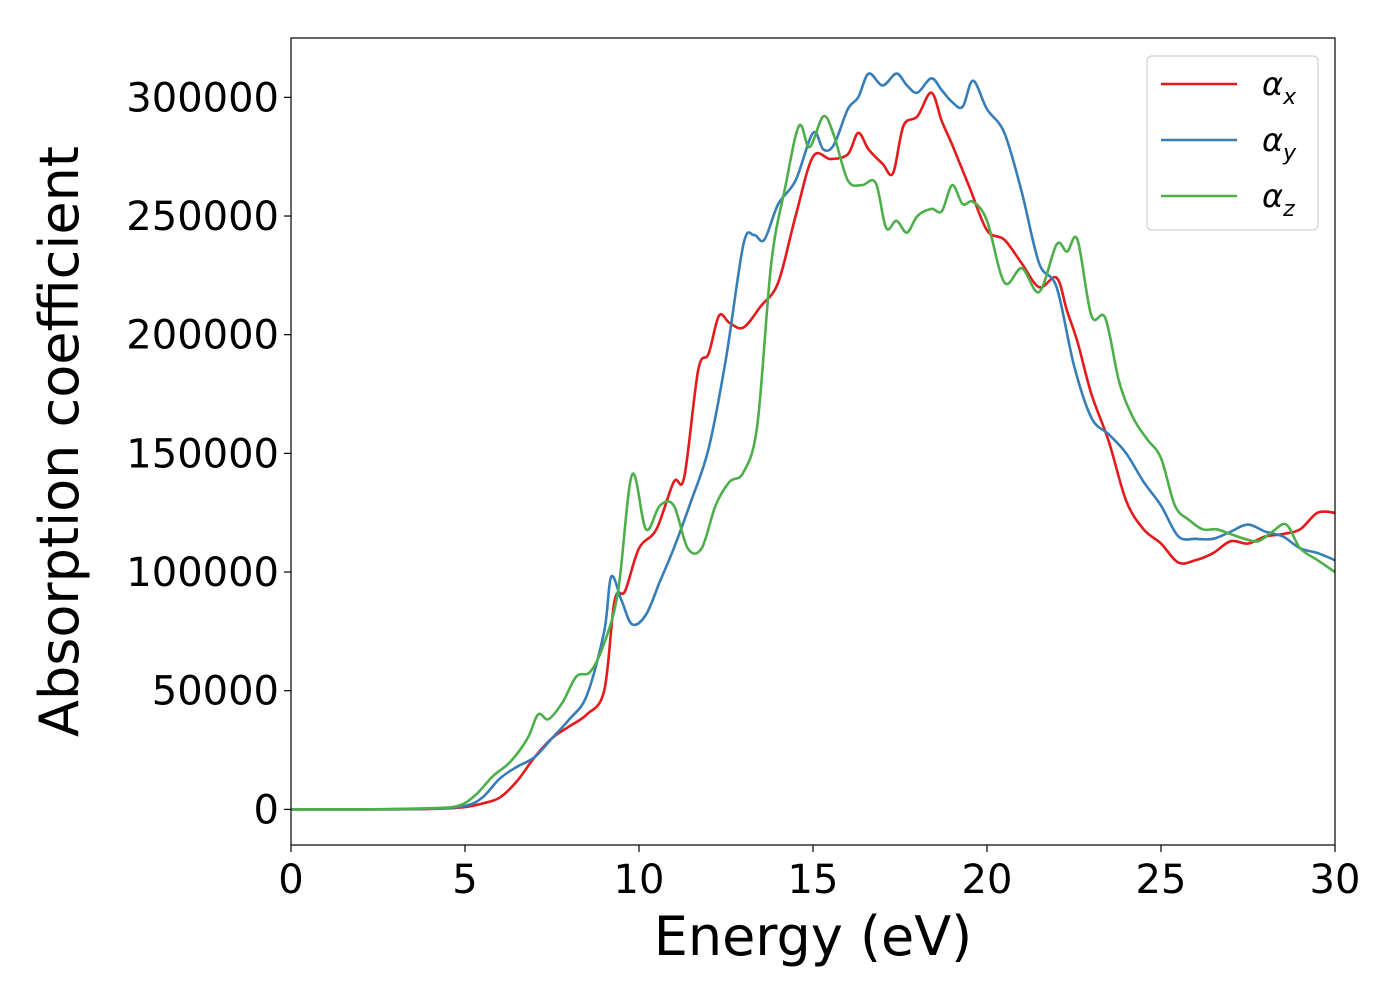  I want to click on legend-box, so click(1232, 143).